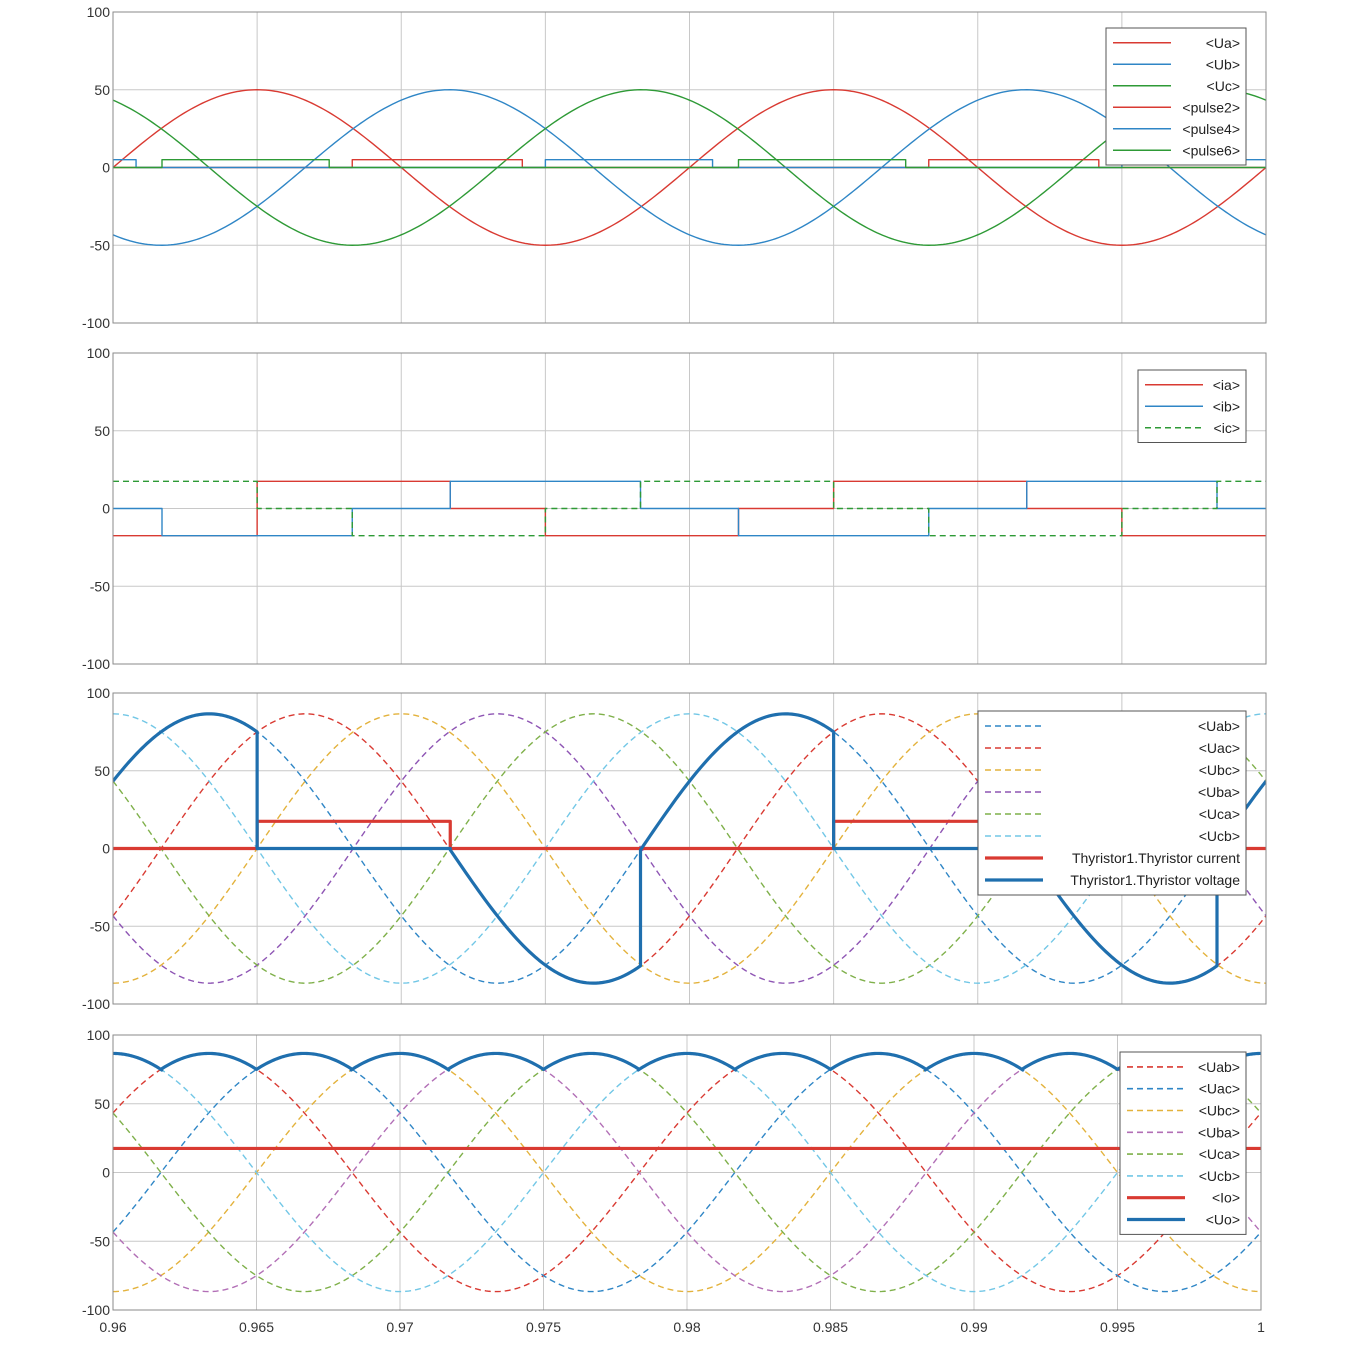 This screenshot has height=1363, width=1363. Describe the element at coordinates (1156, 858) in the screenshot. I see `legend-entry: Thyristor1.Thyristor current` at that location.